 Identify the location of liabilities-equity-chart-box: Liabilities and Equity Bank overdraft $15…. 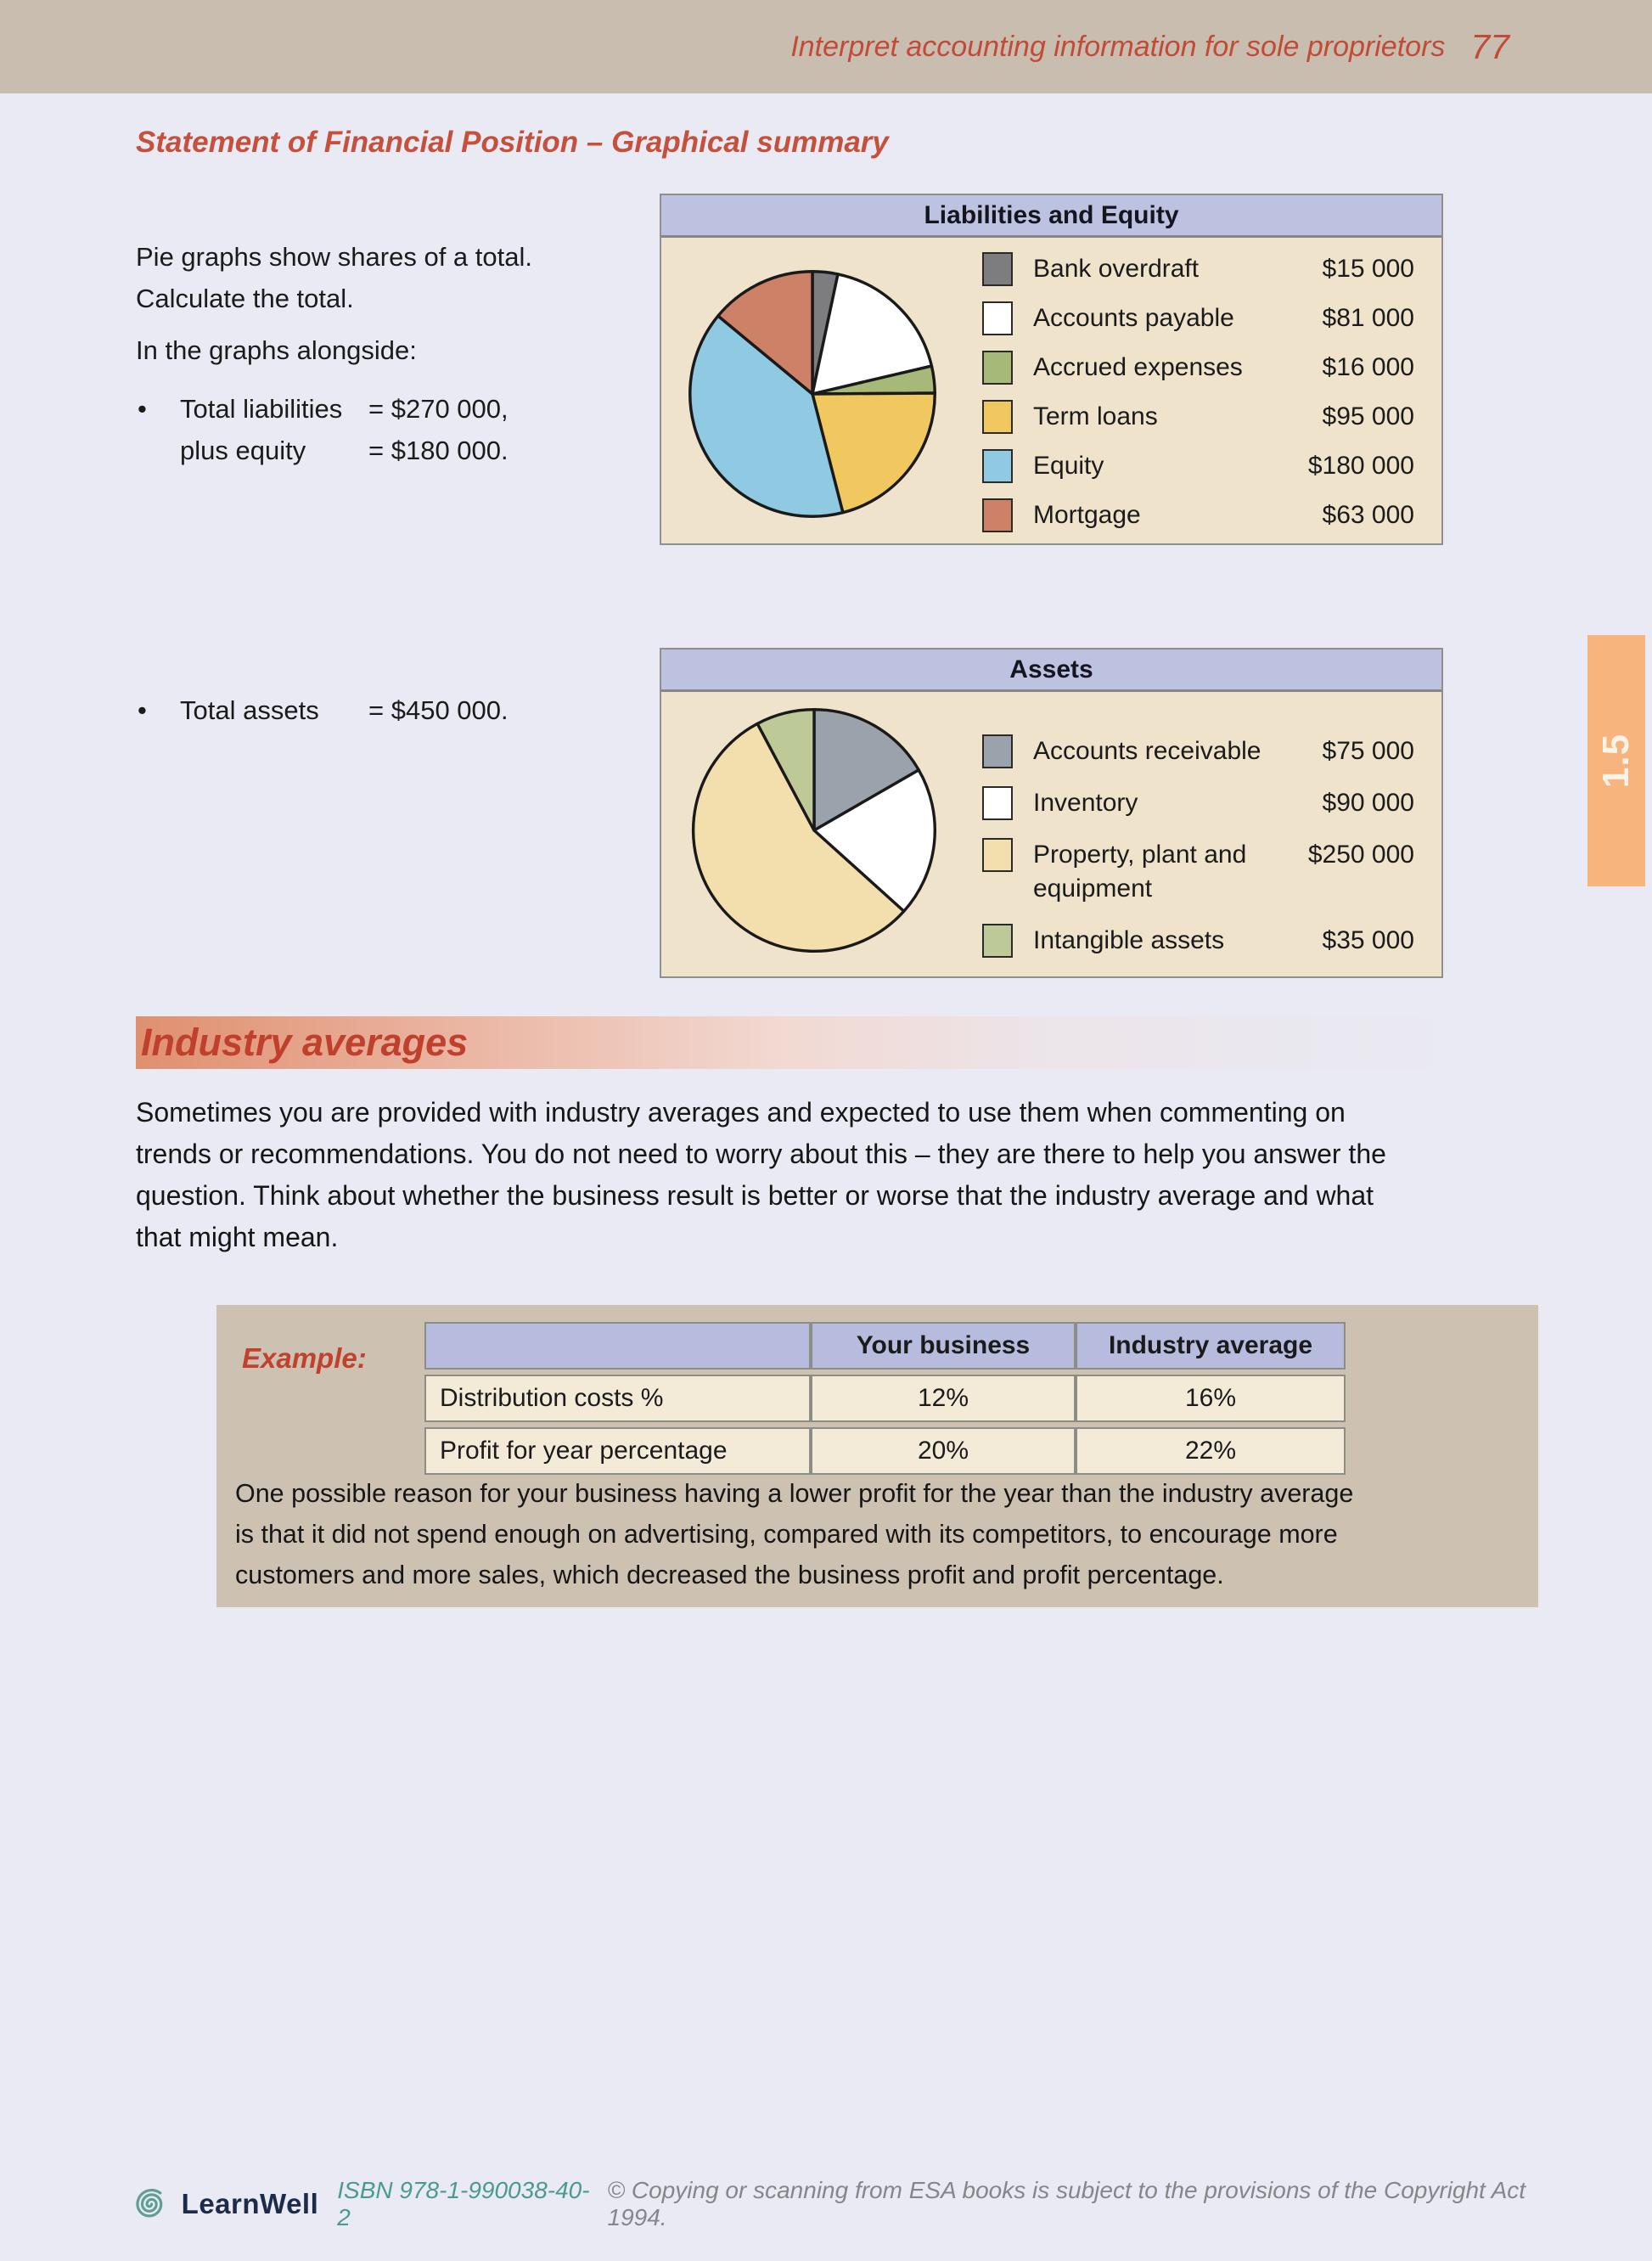
(1051, 369).